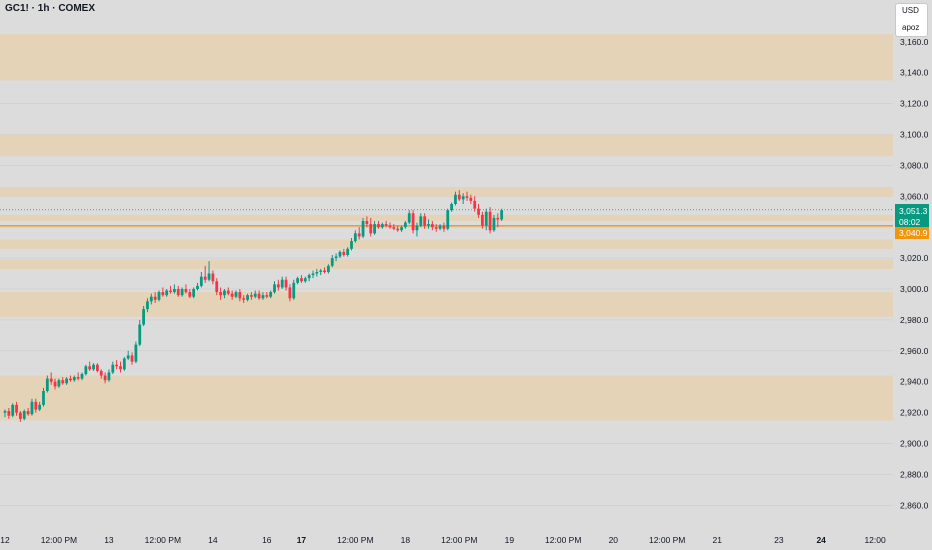 This screenshot has height=550, width=932. I want to click on symbol-title: GC1! · 1h · COMEX, so click(50, 8).